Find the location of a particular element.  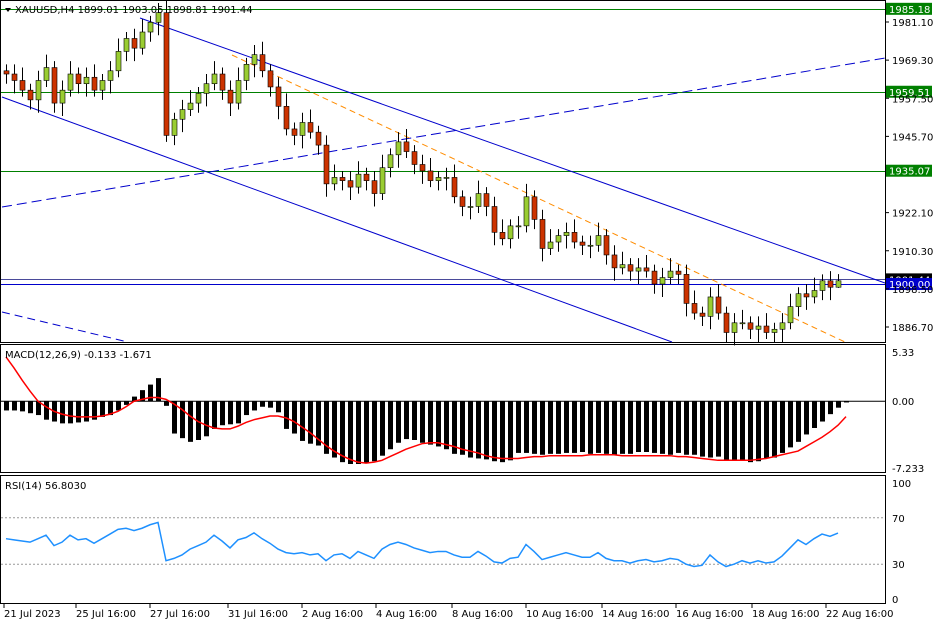

price-label-box is located at coordinates (909, 8).